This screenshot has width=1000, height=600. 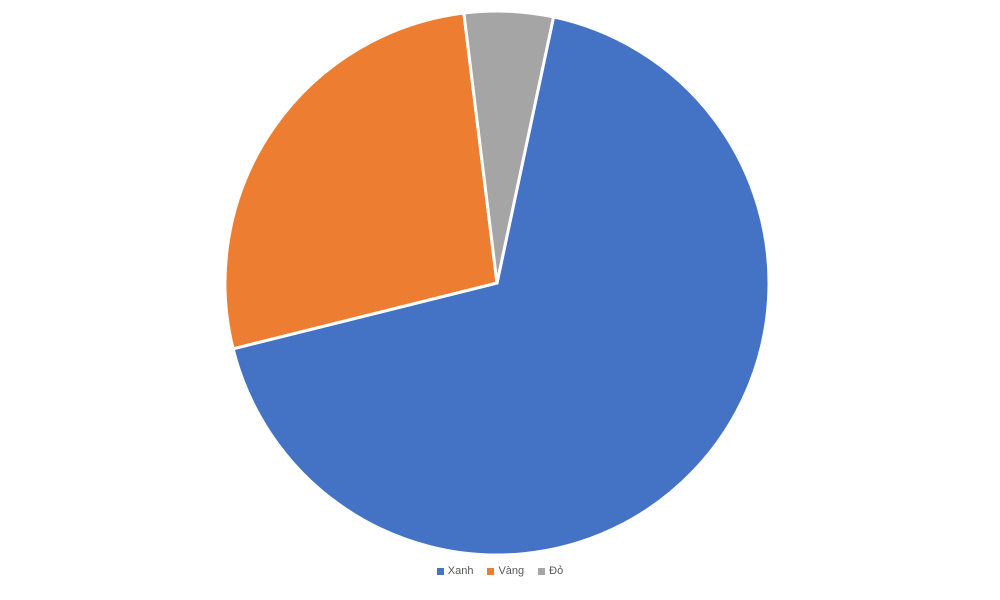 I want to click on pie-slice-đỏ, so click(x=509, y=146).